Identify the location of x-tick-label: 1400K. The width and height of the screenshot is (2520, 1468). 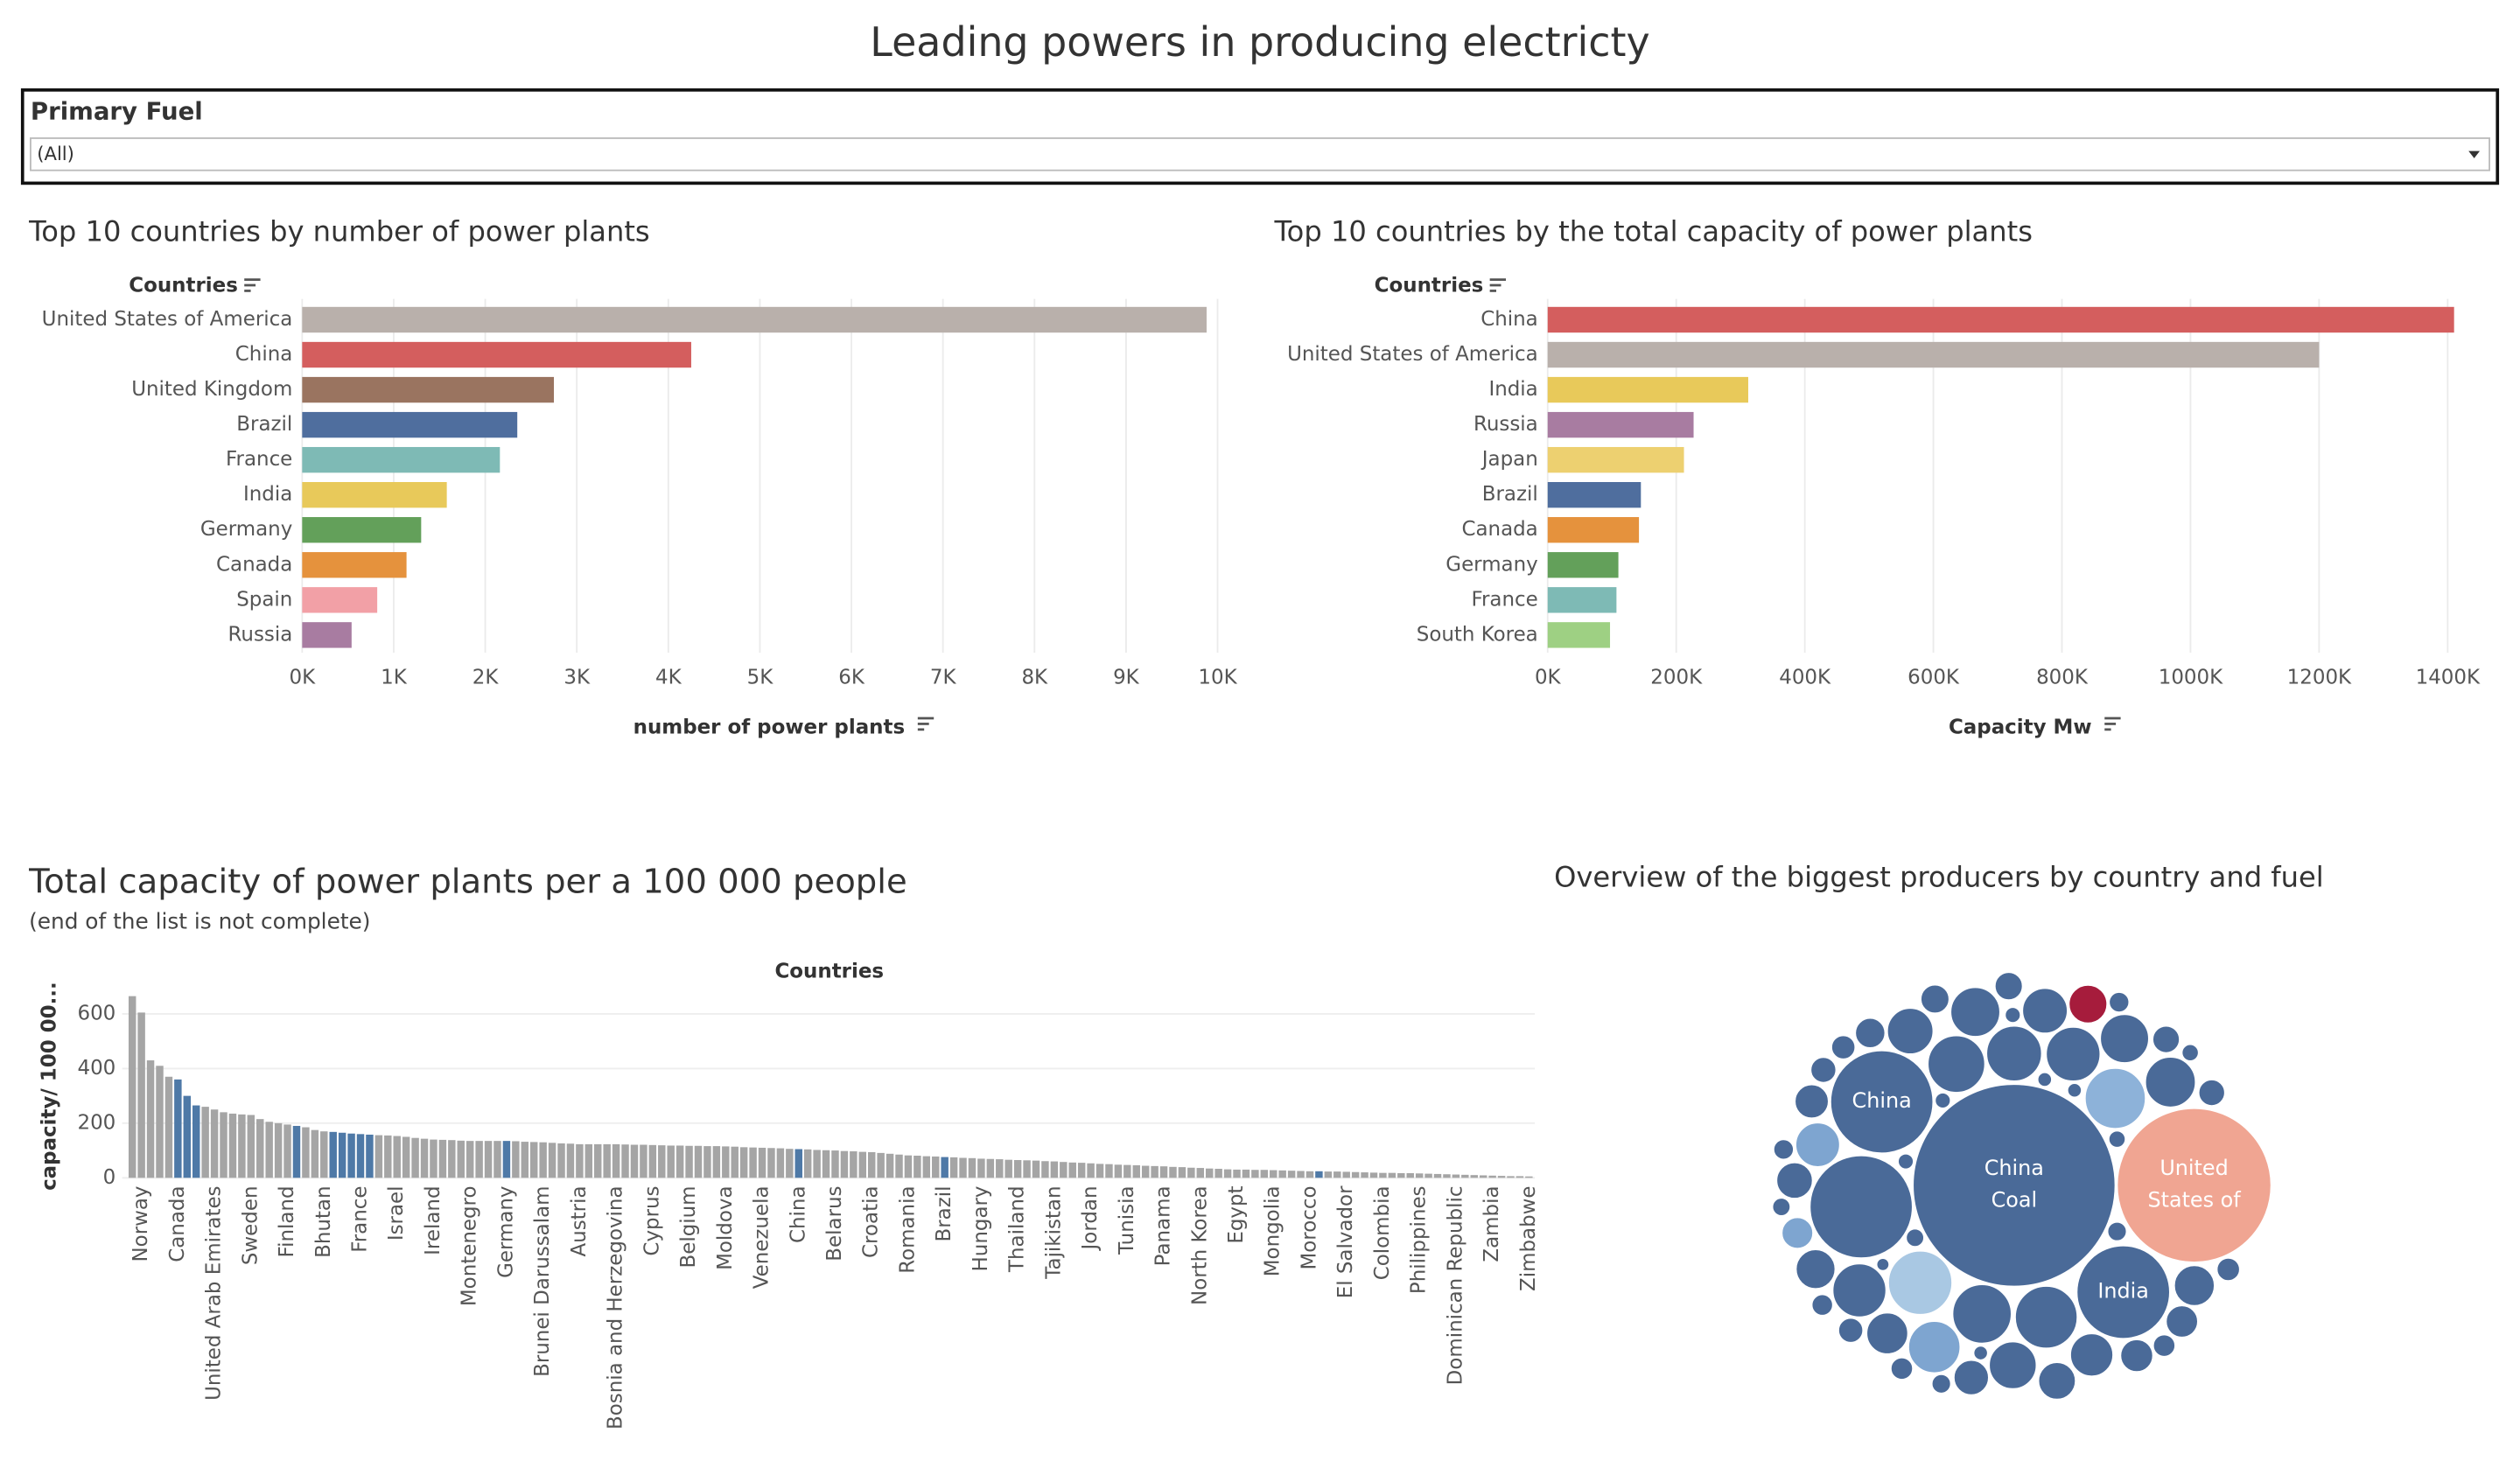
(2448, 678).